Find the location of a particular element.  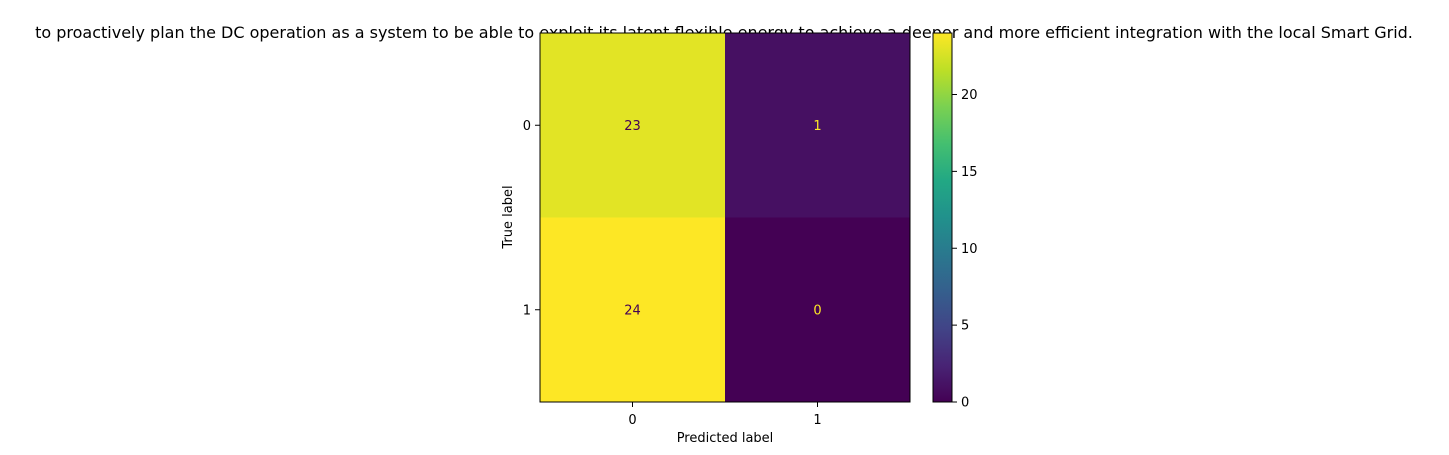

heatmap-cell-labels: 23 1 24 0 is located at coordinates (722, 219).